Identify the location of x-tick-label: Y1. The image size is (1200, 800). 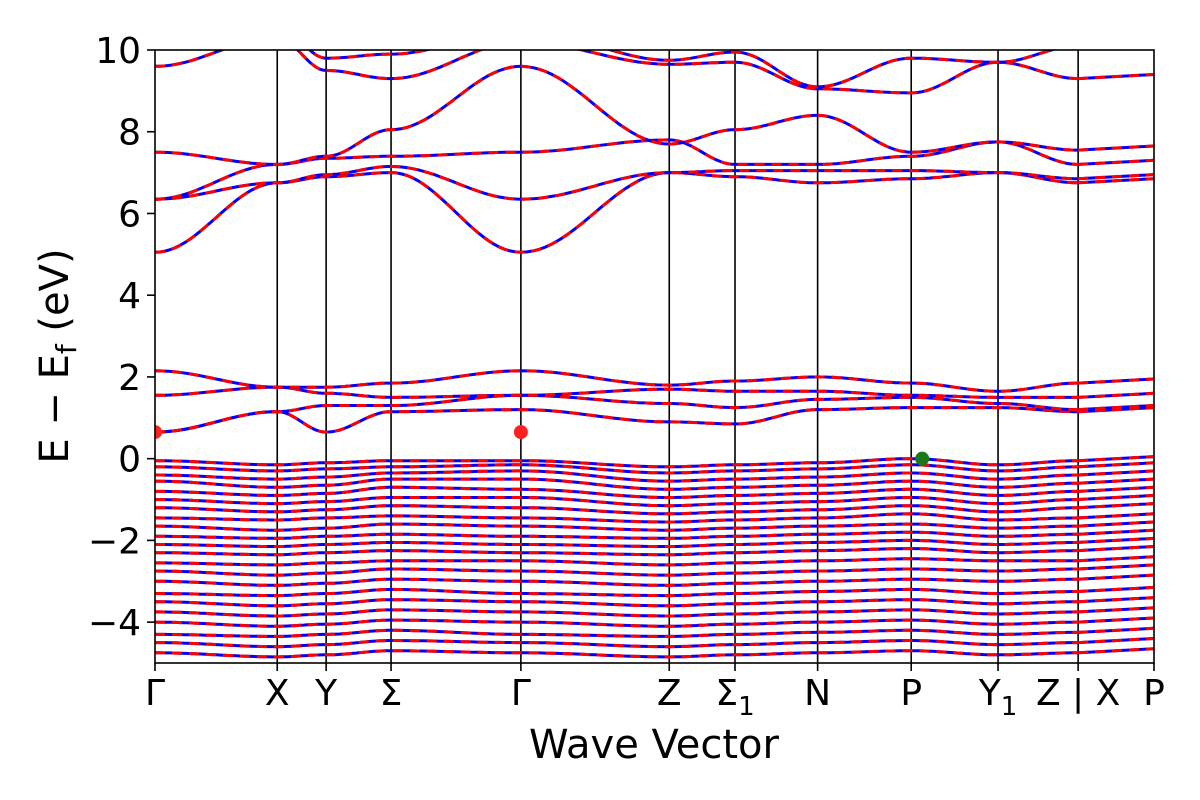
(998, 697).